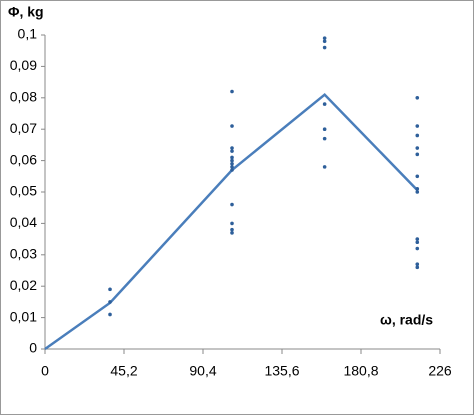 This screenshot has height=415, width=474. I want to click on x-tick-label: 0, so click(45, 371).